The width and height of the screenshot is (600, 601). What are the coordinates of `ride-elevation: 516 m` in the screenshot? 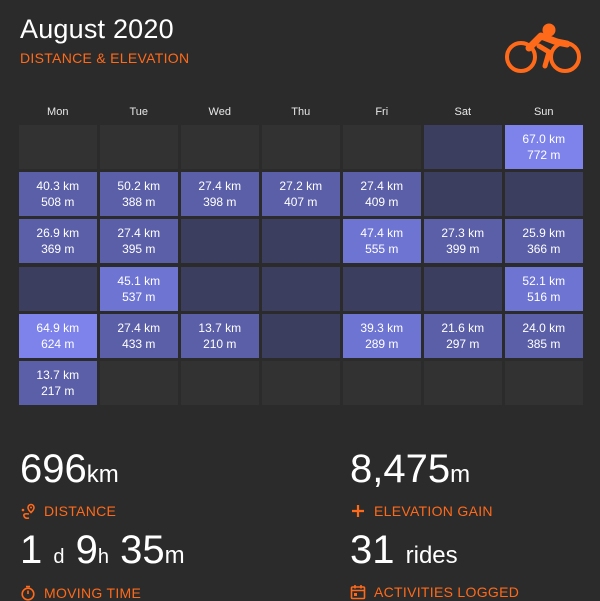 It's located at (544, 296).